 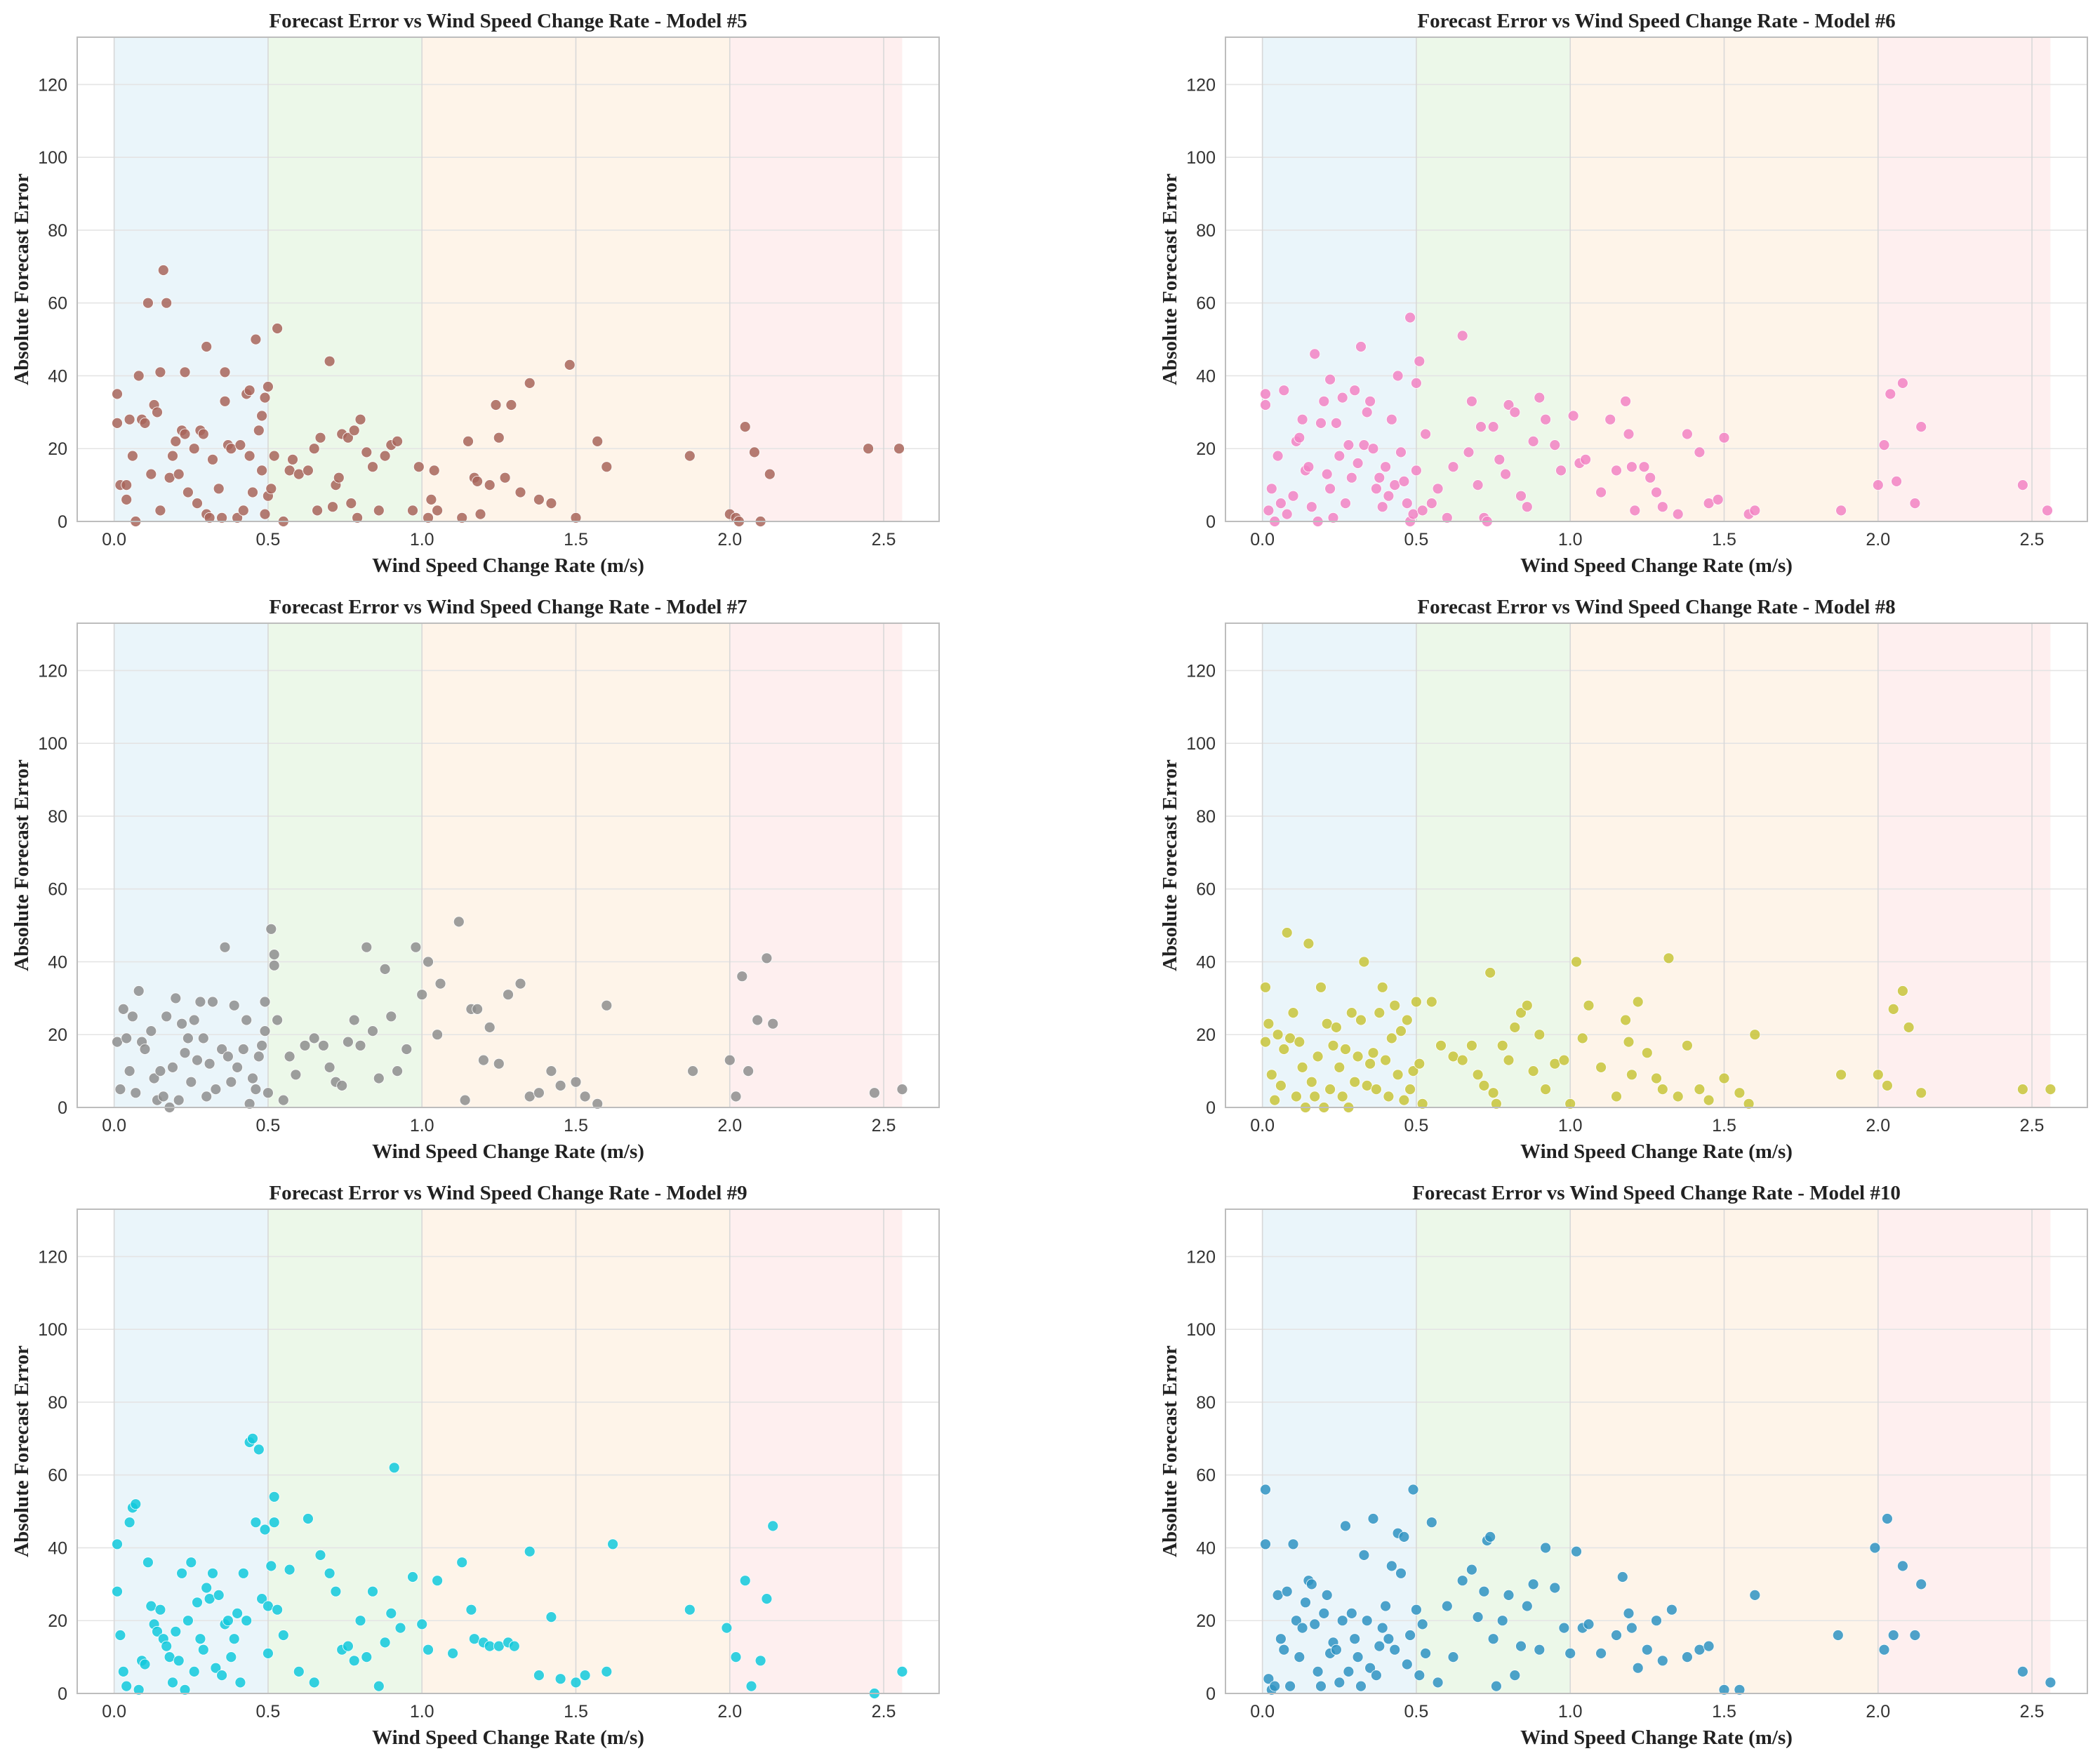 I want to click on chart-2-x-axis-label: Wind Speed Change Rate (m/s), so click(x=1656, y=565).